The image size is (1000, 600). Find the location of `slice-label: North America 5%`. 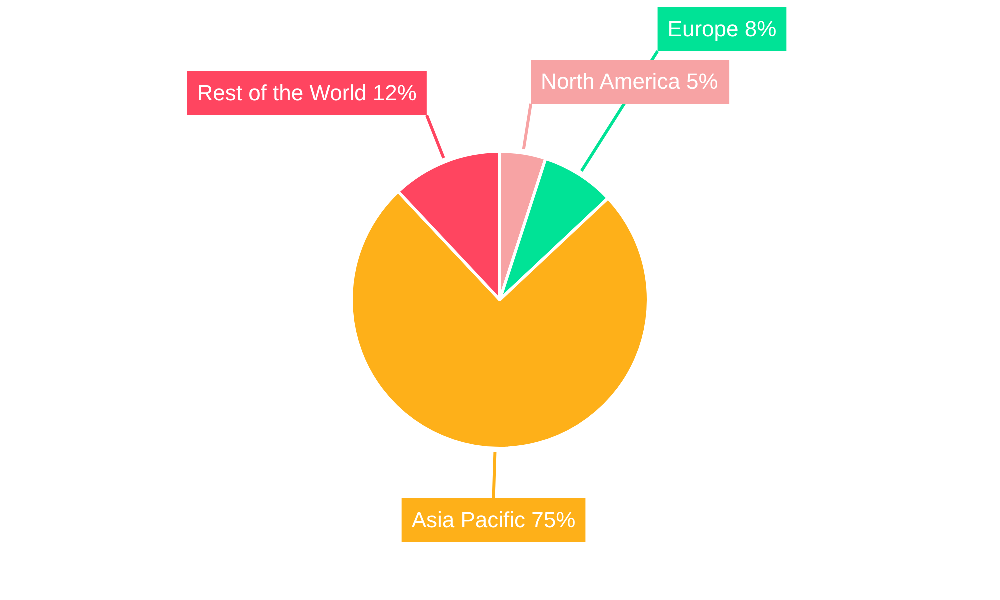

slice-label: North America 5% is located at coordinates (629, 81).